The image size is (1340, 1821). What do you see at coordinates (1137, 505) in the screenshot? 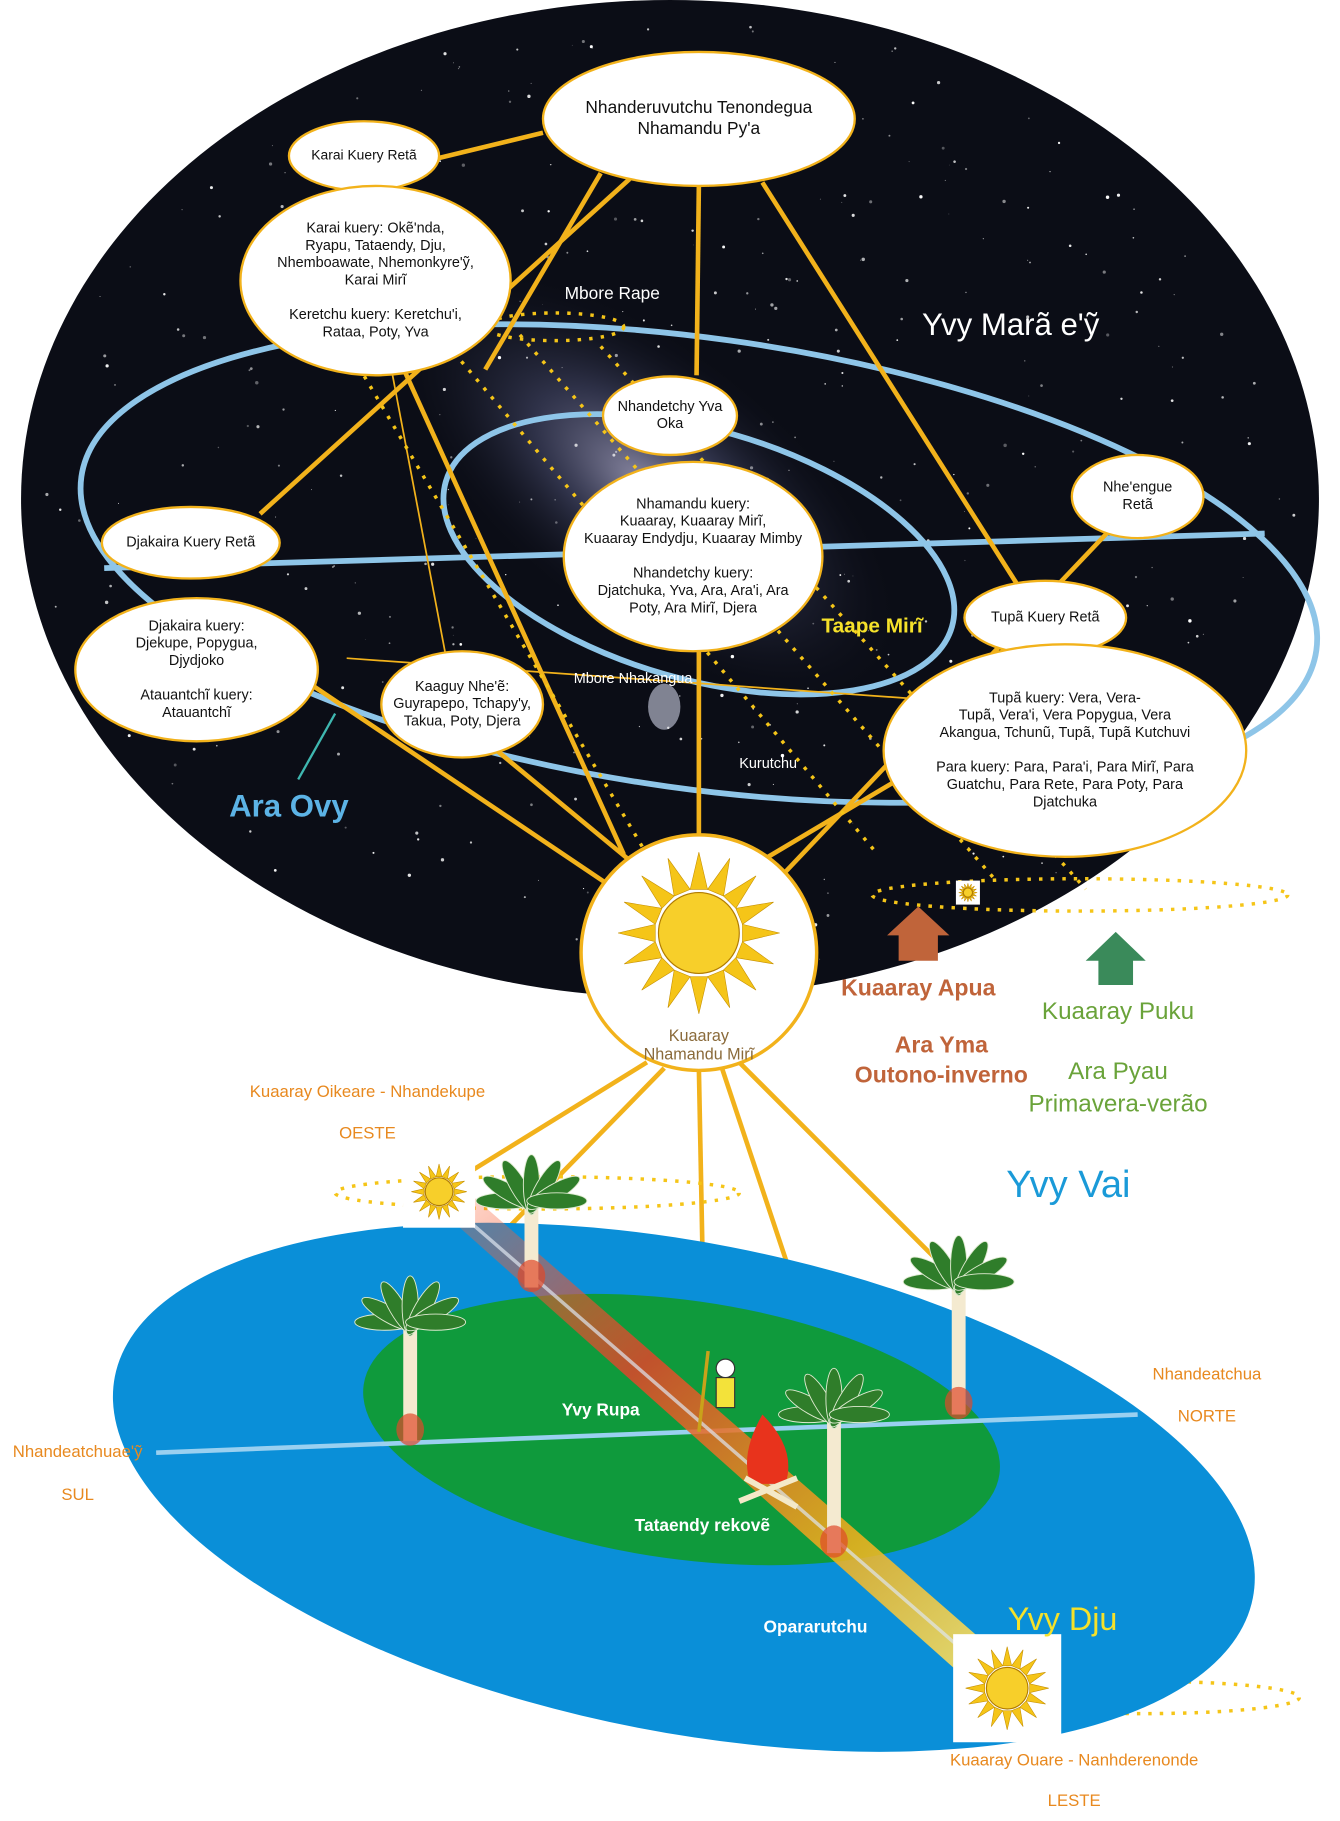
I see `node-text: Retã` at bounding box center [1137, 505].